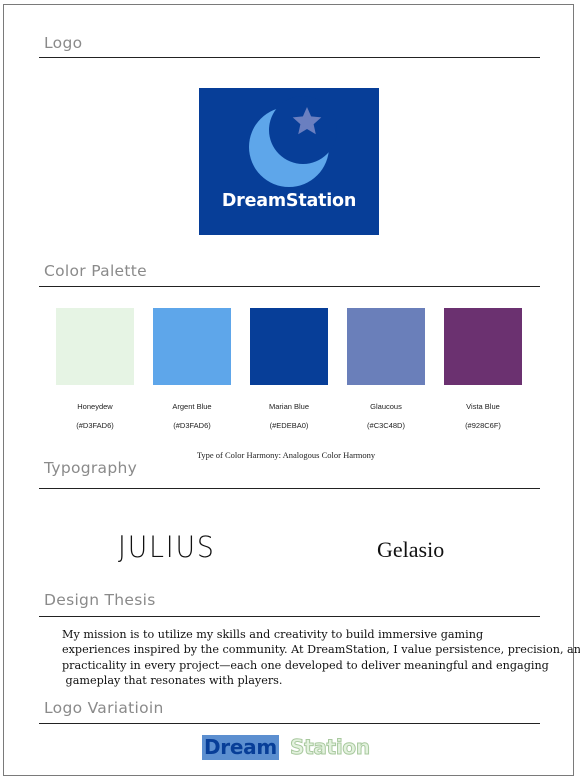  I want to click on section-title-thesis: Design Thesis, so click(100, 600).